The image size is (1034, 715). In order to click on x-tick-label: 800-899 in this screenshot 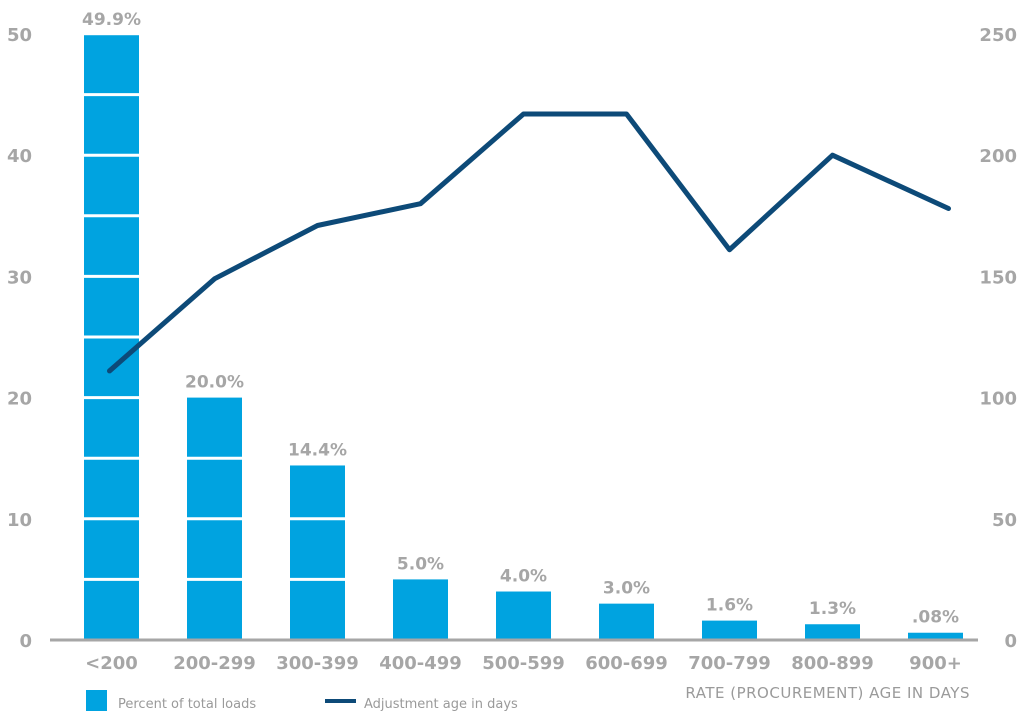, I will do `click(832, 663)`.